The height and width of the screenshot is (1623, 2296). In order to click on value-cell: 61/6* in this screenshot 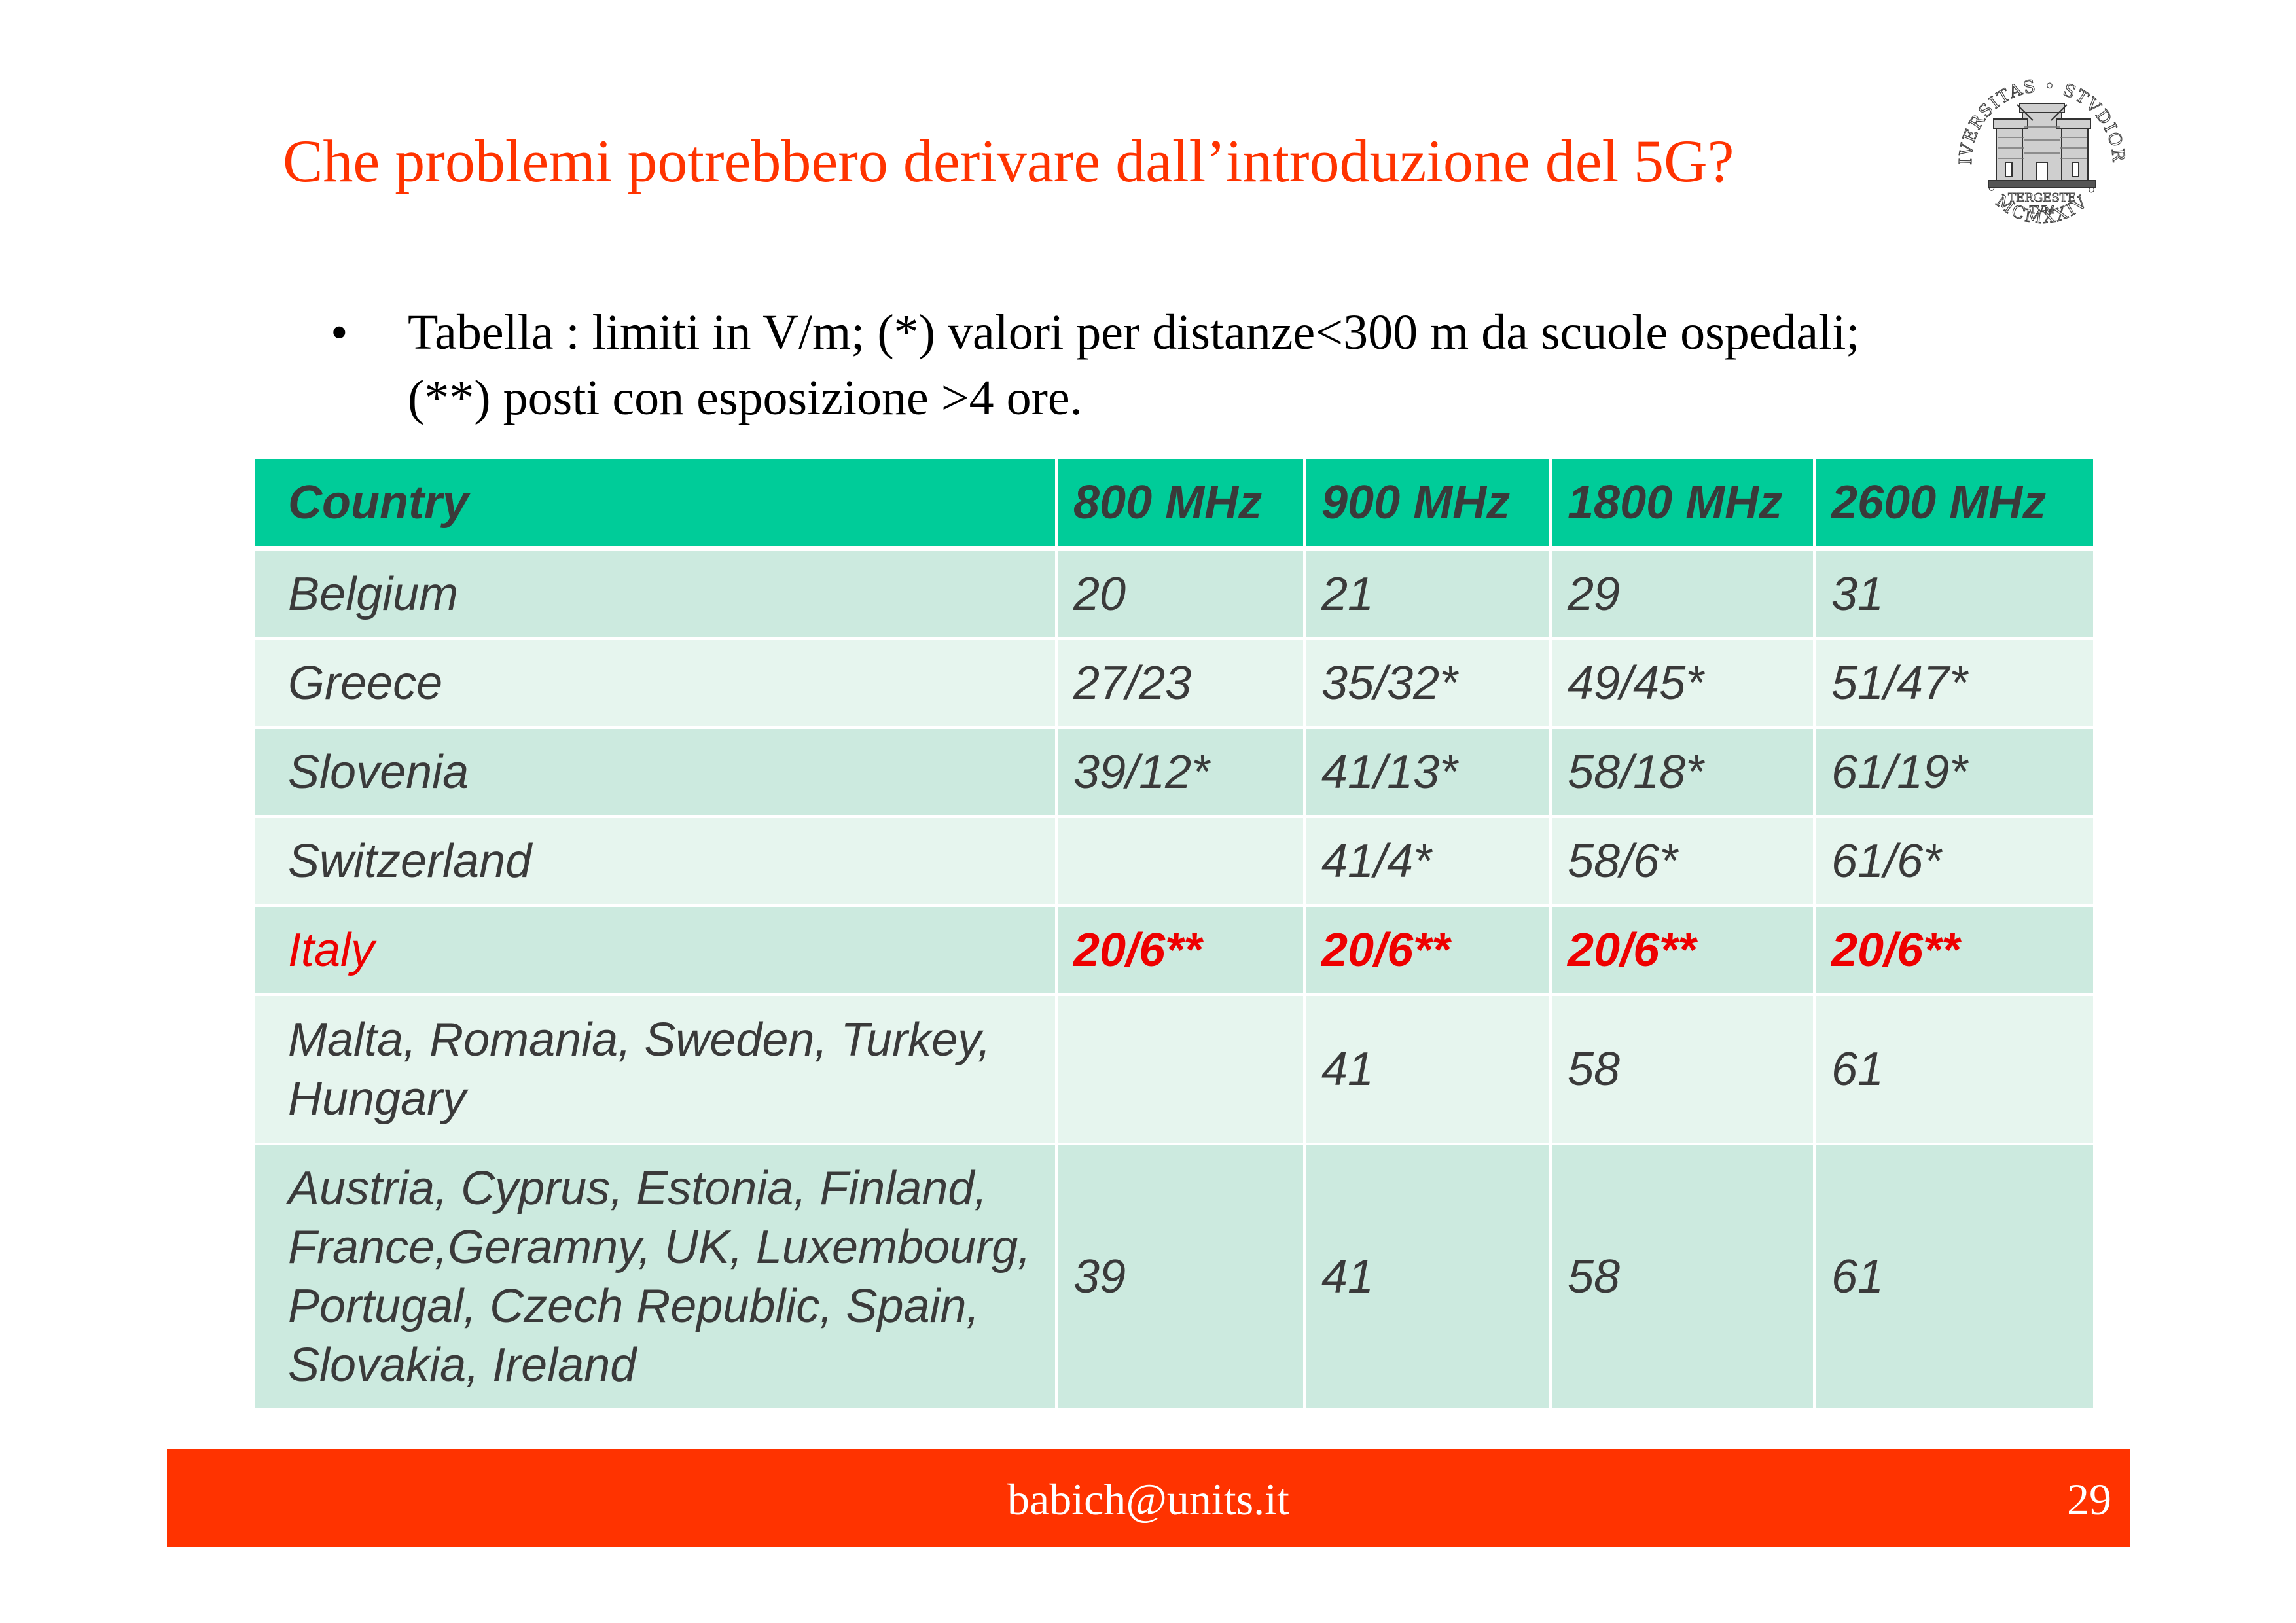, I will do `click(1955, 861)`.